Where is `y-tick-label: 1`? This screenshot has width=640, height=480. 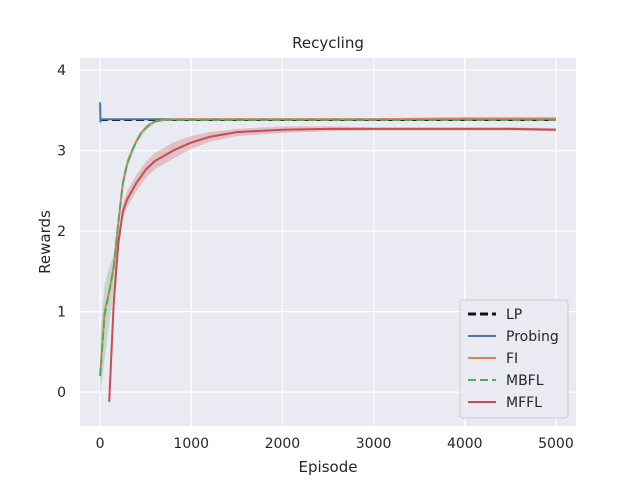 y-tick-label: 1 is located at coordinates (61, 313).